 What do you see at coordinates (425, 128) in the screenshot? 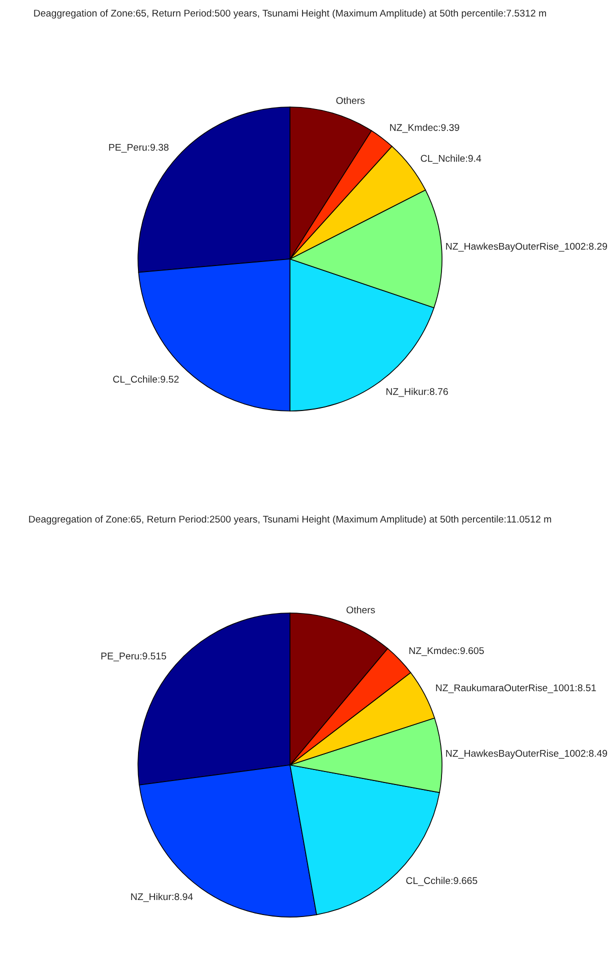
I see `slice-label: NZ_Kmdec:9.39` at bounding box center [425, 128].